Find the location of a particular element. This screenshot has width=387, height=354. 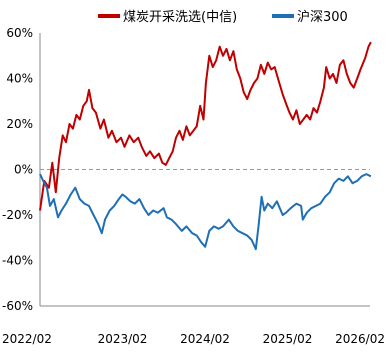

x-tick-label: 2023/02 is located at coordinates (123, 339).